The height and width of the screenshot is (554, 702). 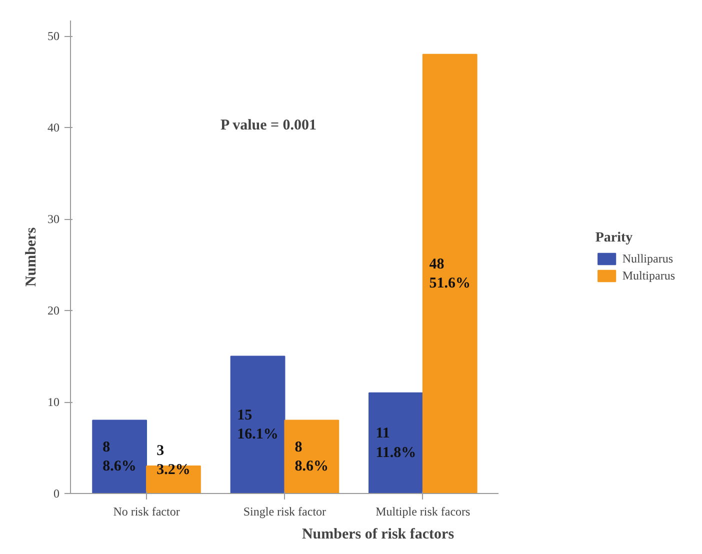 What do you see at coordinates (57, 493) in the screenshot?
I see `y-tick-label: 0` at bounding box center [57, 493].